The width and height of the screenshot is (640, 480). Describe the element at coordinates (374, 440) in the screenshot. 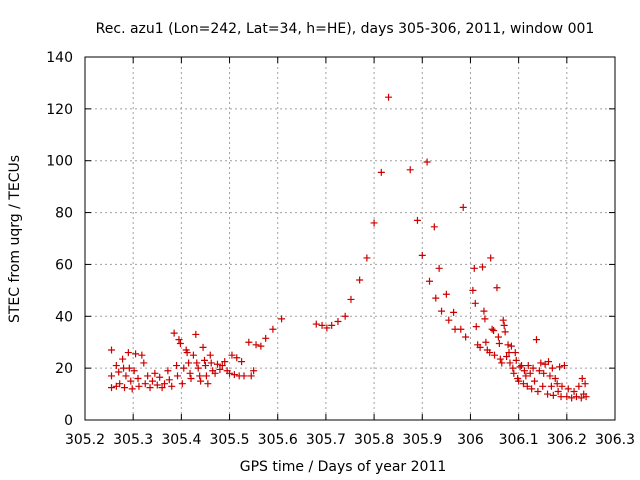

I see `x-tick-label: 305.8` at that location.